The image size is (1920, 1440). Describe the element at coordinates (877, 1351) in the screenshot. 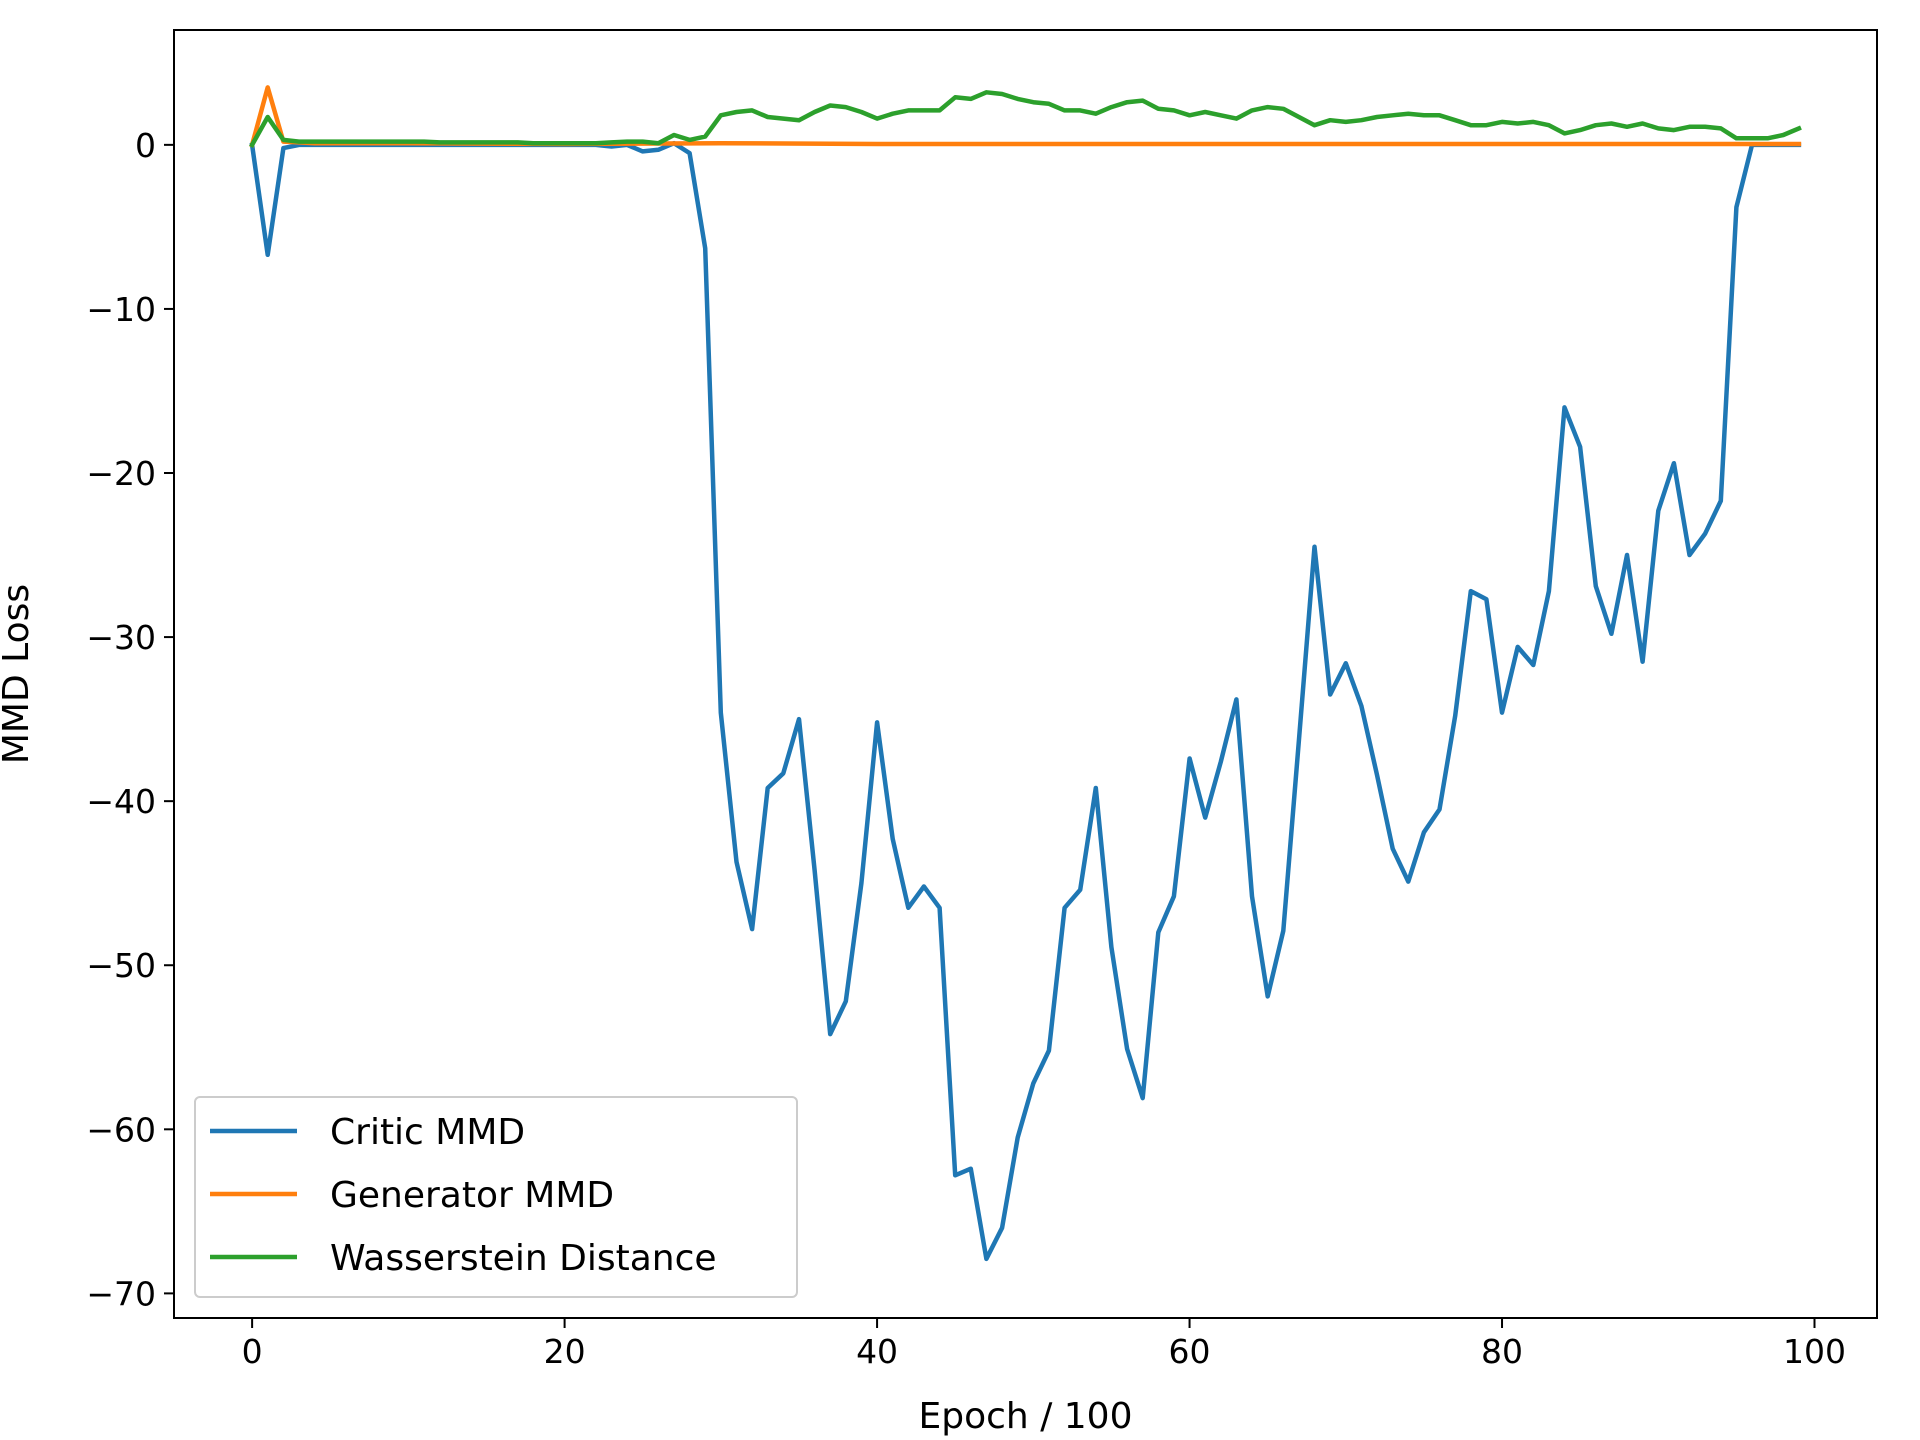

I see `x-tick-label: 40` at that location.